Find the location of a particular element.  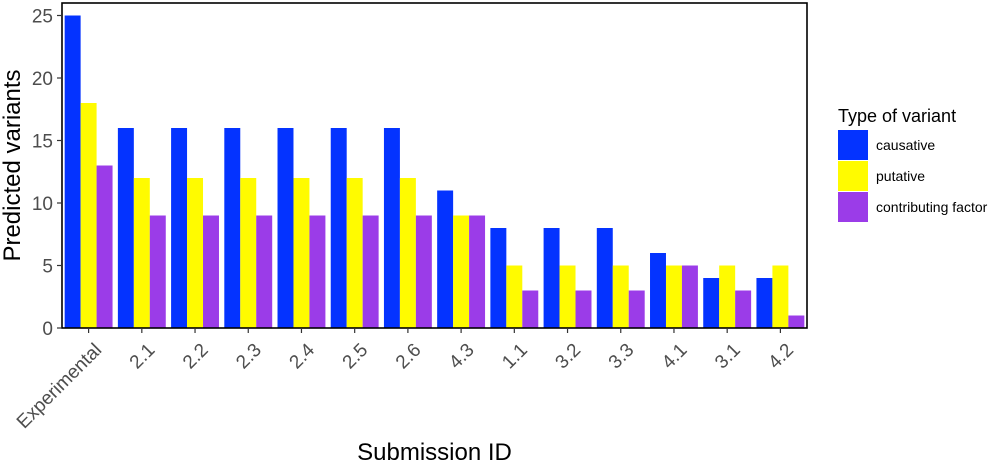

legend-swatch-putative is located at coordinates (853, 176).